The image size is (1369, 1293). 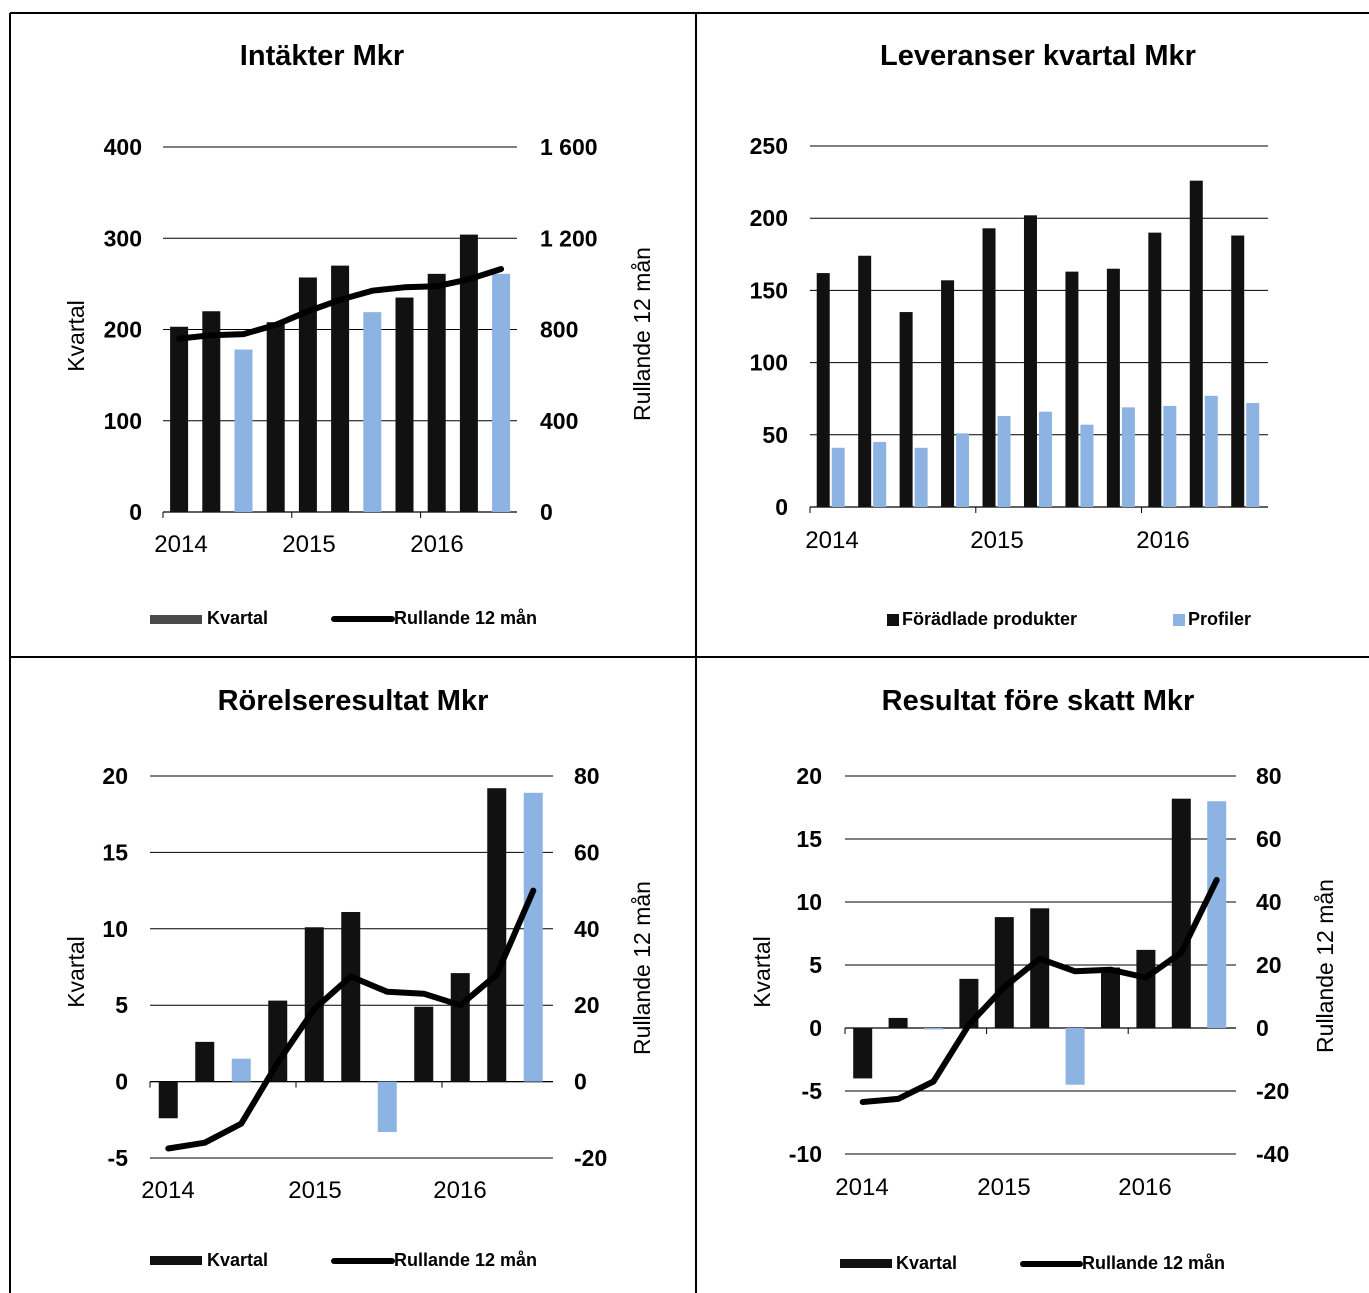 I want to click on legend-label-foradlade: Förädlade produkter, so click(x=989, y=619).